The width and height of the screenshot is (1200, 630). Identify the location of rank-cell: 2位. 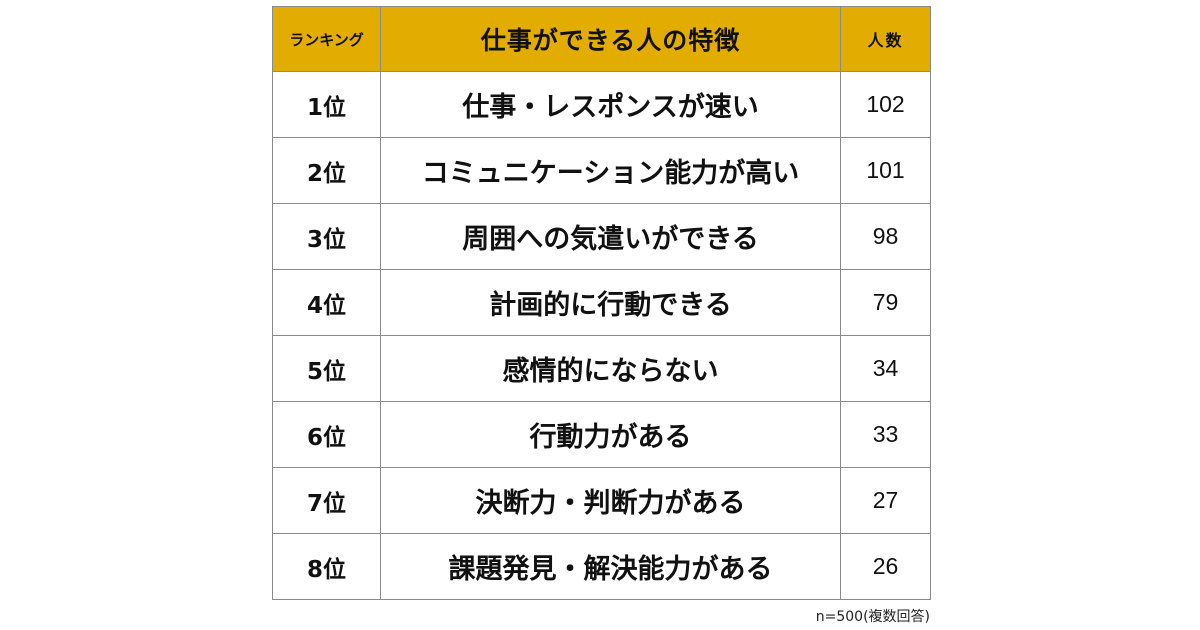
(326, 170).